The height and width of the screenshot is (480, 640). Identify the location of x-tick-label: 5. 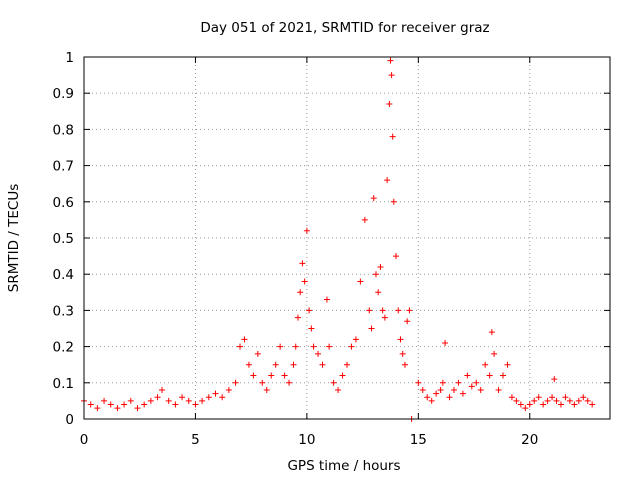
(195, 440).